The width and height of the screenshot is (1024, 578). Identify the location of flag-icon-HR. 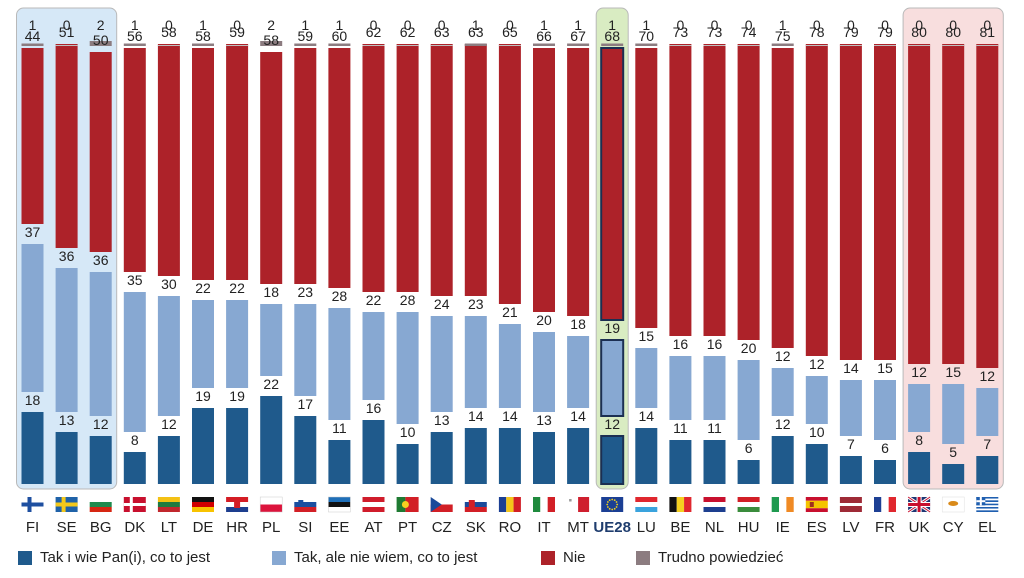
(237, 504).